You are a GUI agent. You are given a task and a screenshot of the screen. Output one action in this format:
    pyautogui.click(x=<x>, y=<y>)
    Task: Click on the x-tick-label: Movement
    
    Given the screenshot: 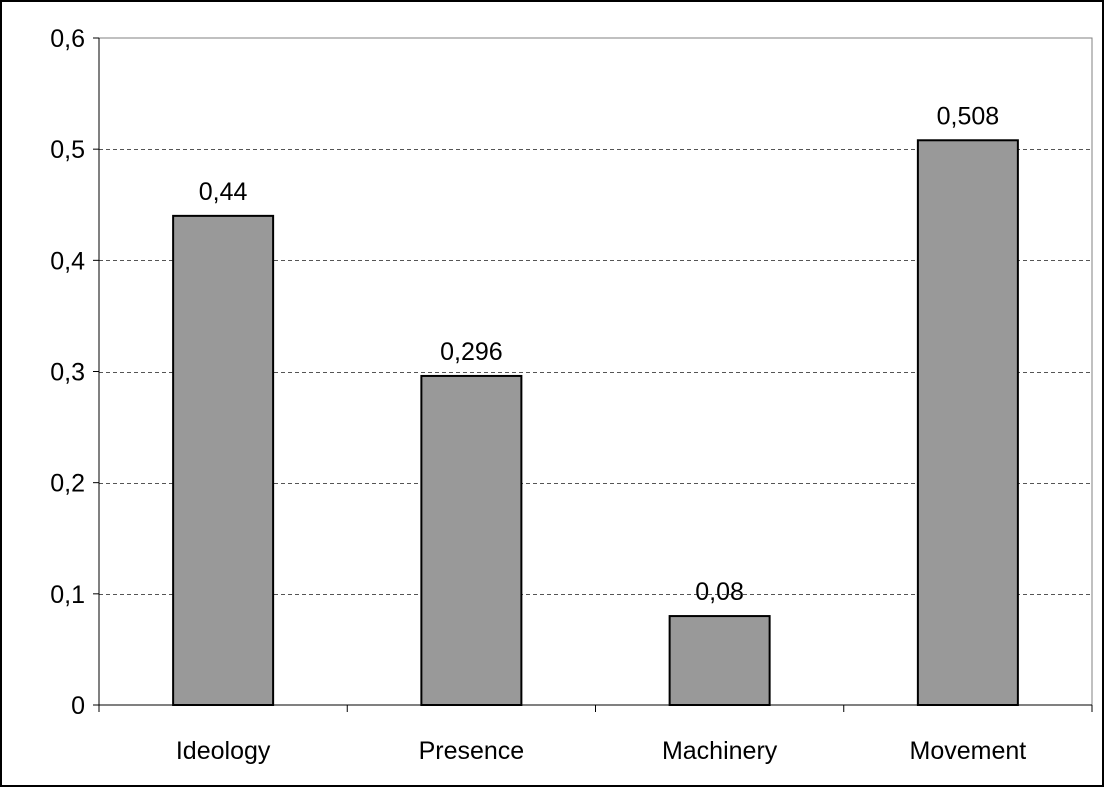 What is the action you would take?
    pyautogui.click(x=968, y=751)
    